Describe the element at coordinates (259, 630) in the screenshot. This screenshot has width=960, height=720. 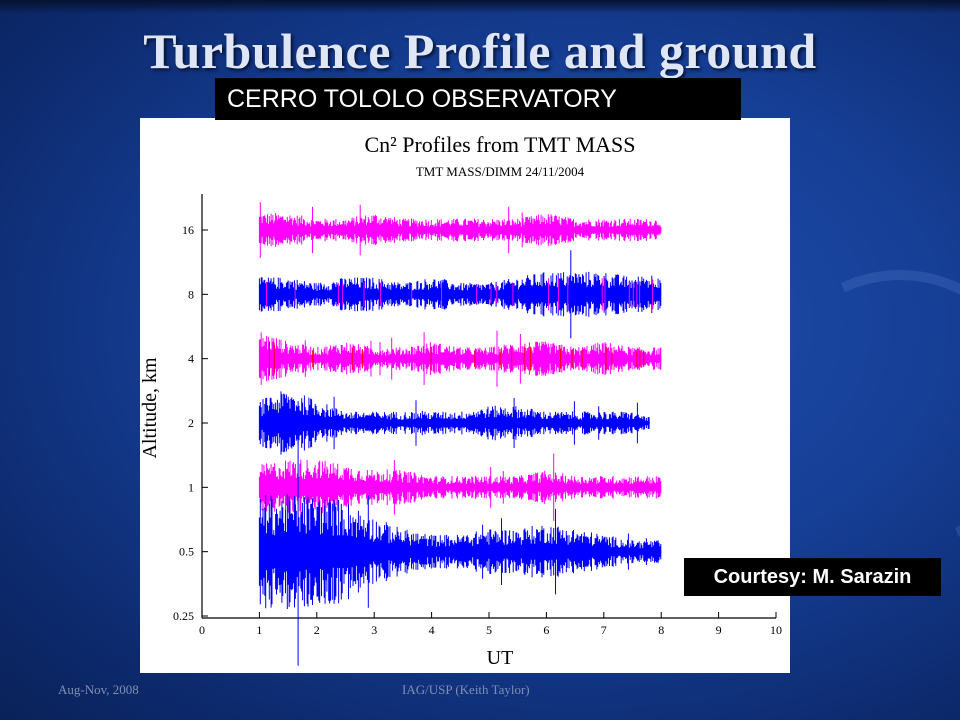
I see `x-tick-label: 1` at that location.